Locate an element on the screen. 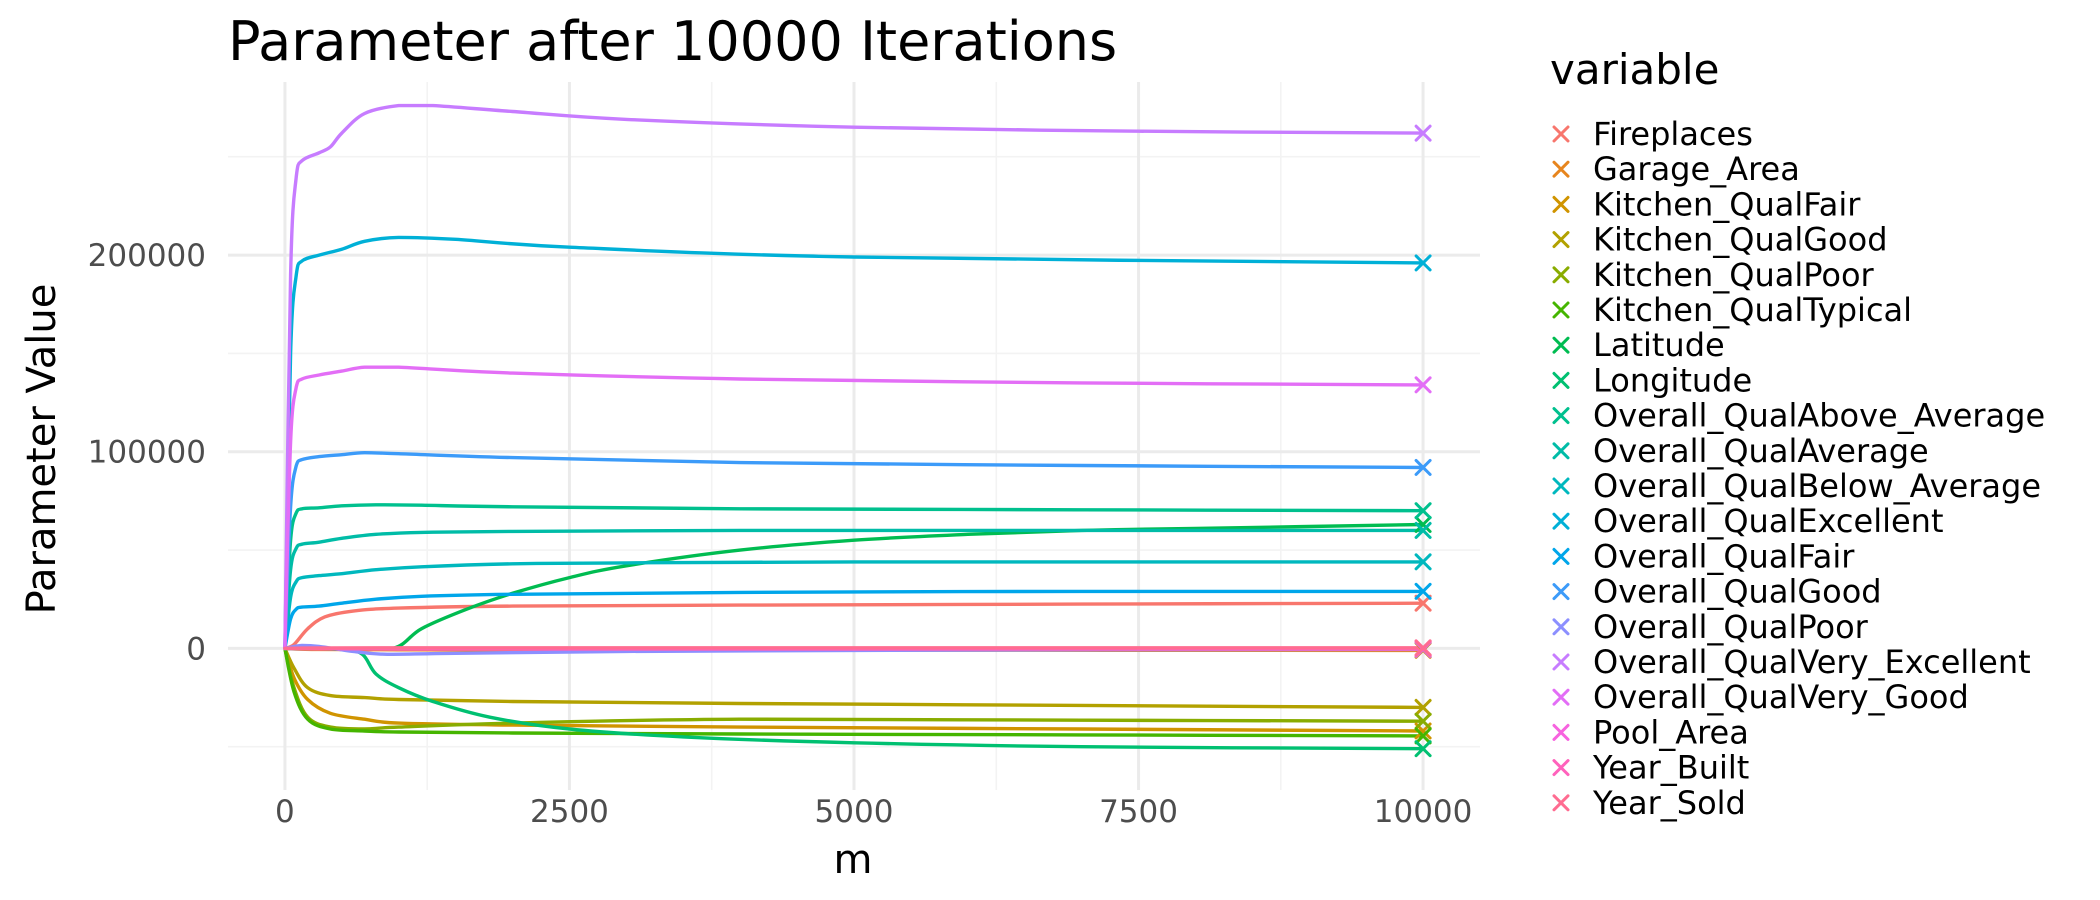  legend-item: Latitude is located at coordinates (1638, 345).